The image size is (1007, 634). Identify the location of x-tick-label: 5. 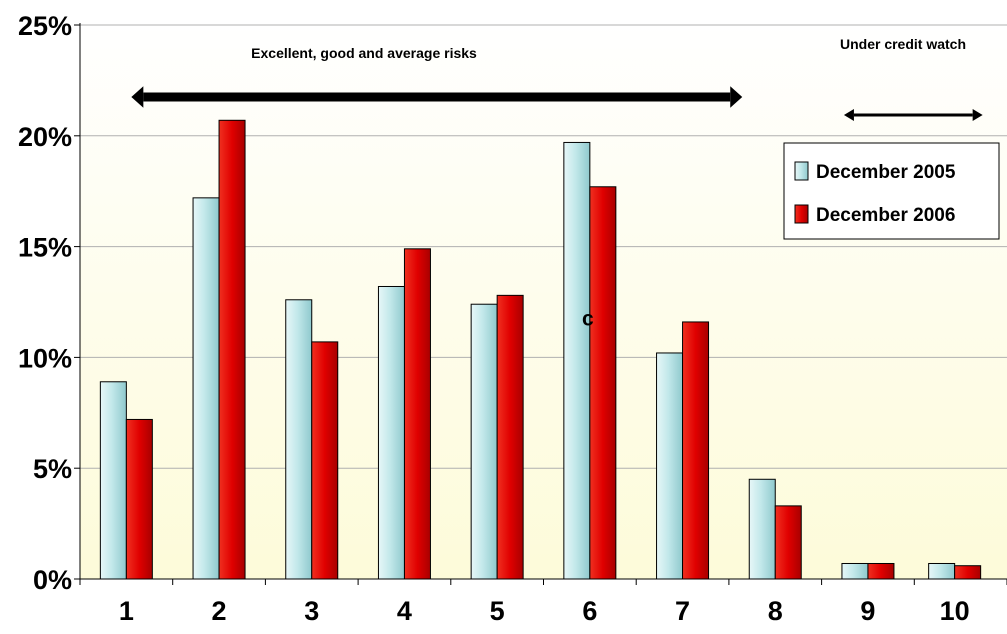
(497, 611).